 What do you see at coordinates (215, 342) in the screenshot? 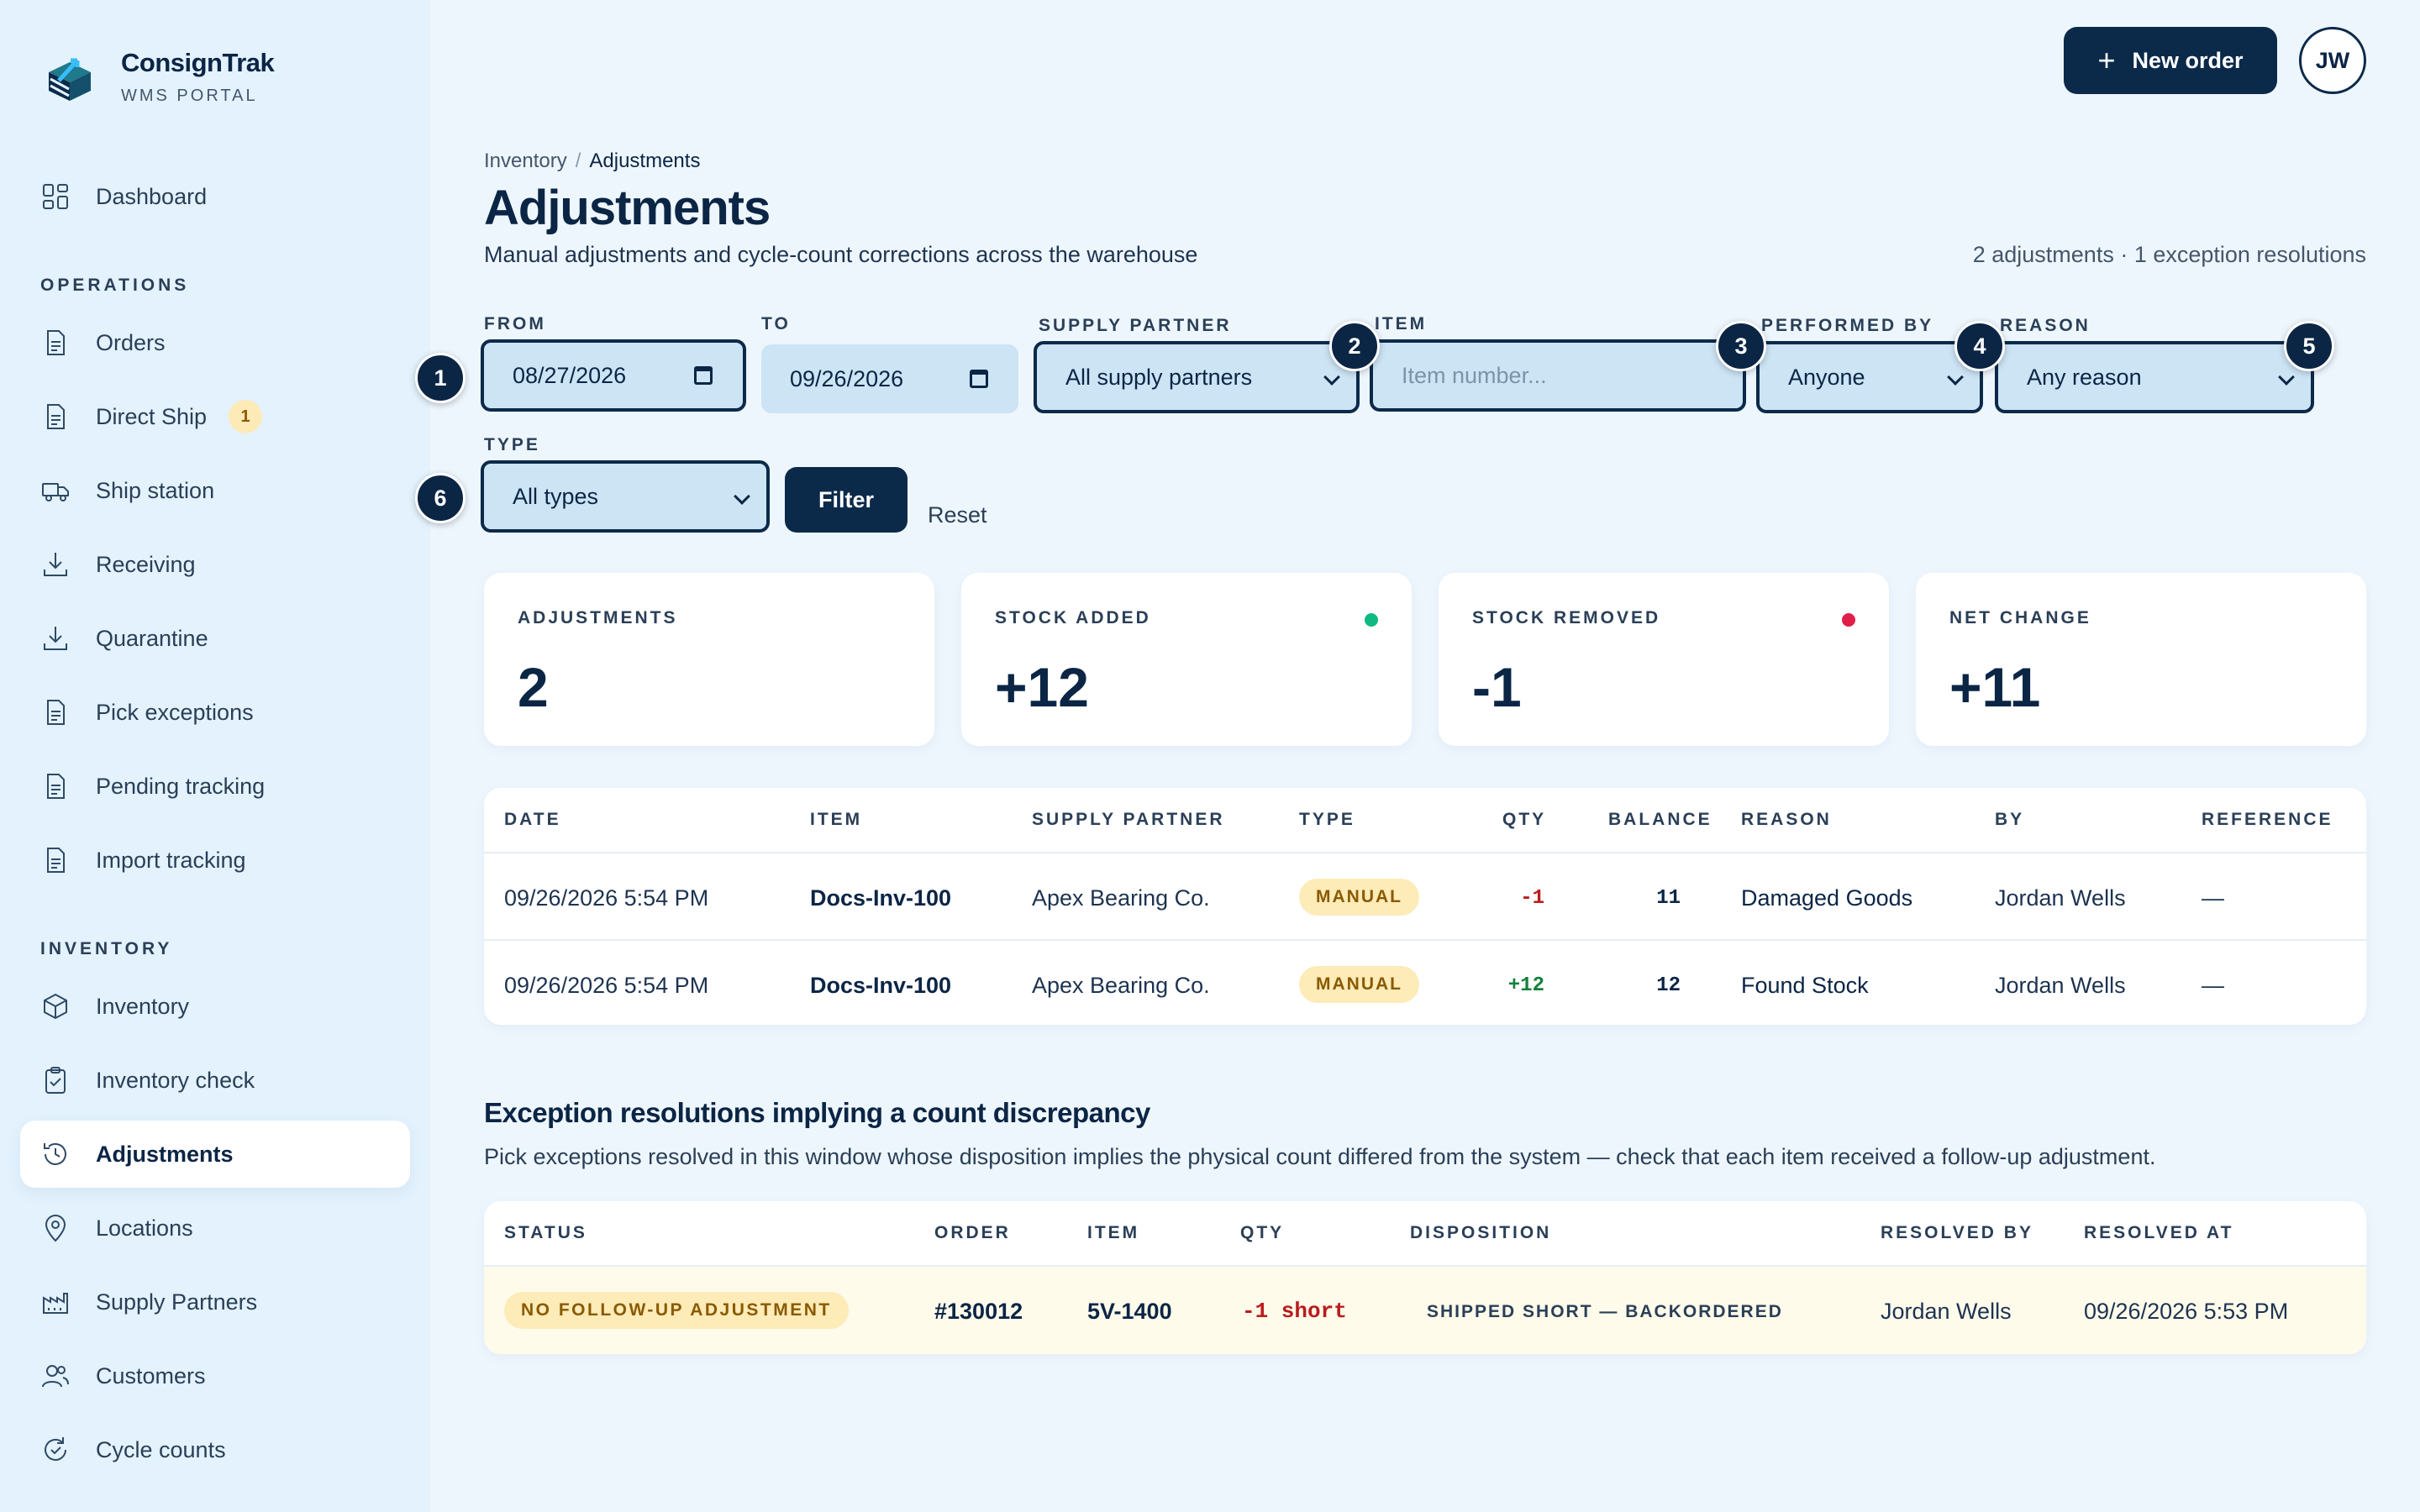
I see `sidebar-item-orders: Orders` at bounding box center [215, 342].